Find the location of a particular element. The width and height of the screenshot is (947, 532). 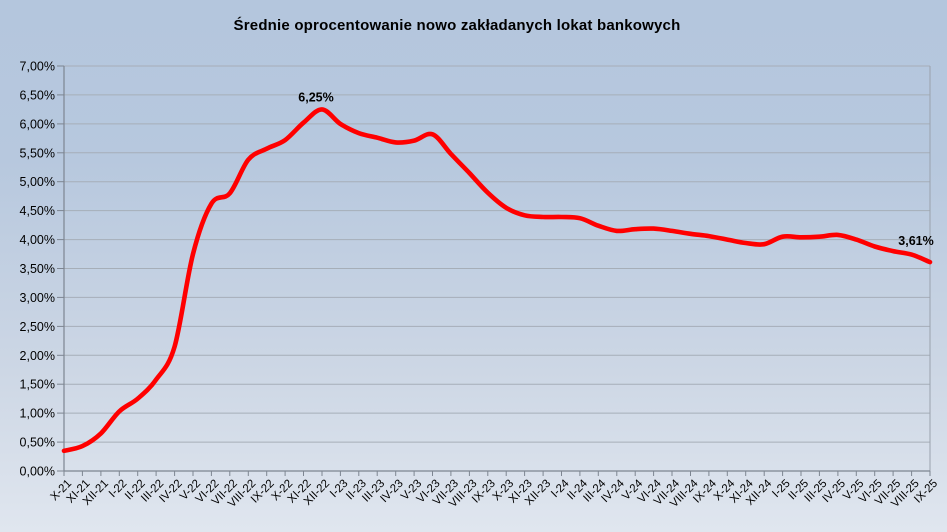

y-axis-label: 4,00% is located at coordinates (37, 240).